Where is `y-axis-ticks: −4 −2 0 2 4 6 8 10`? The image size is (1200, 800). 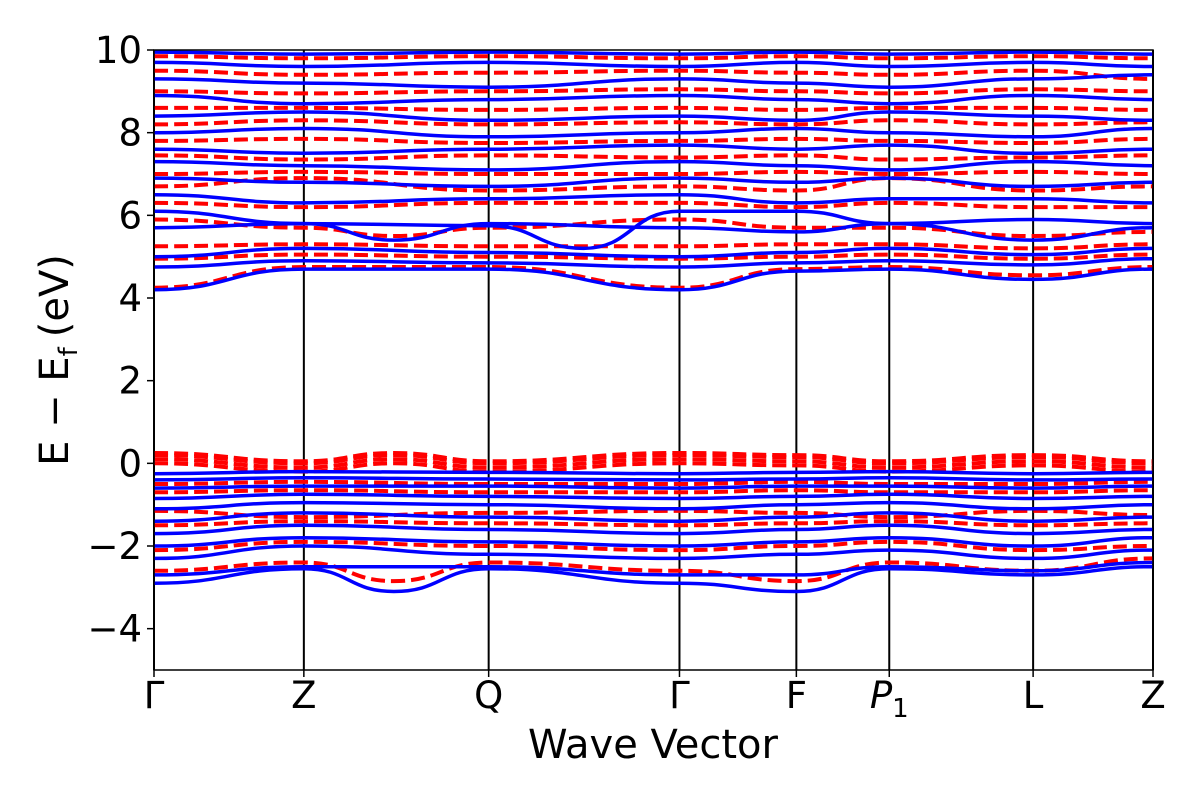 y-axis-ticks: −4 −2 0 2 4 6 8 10 is located at coordinates (120, 340).